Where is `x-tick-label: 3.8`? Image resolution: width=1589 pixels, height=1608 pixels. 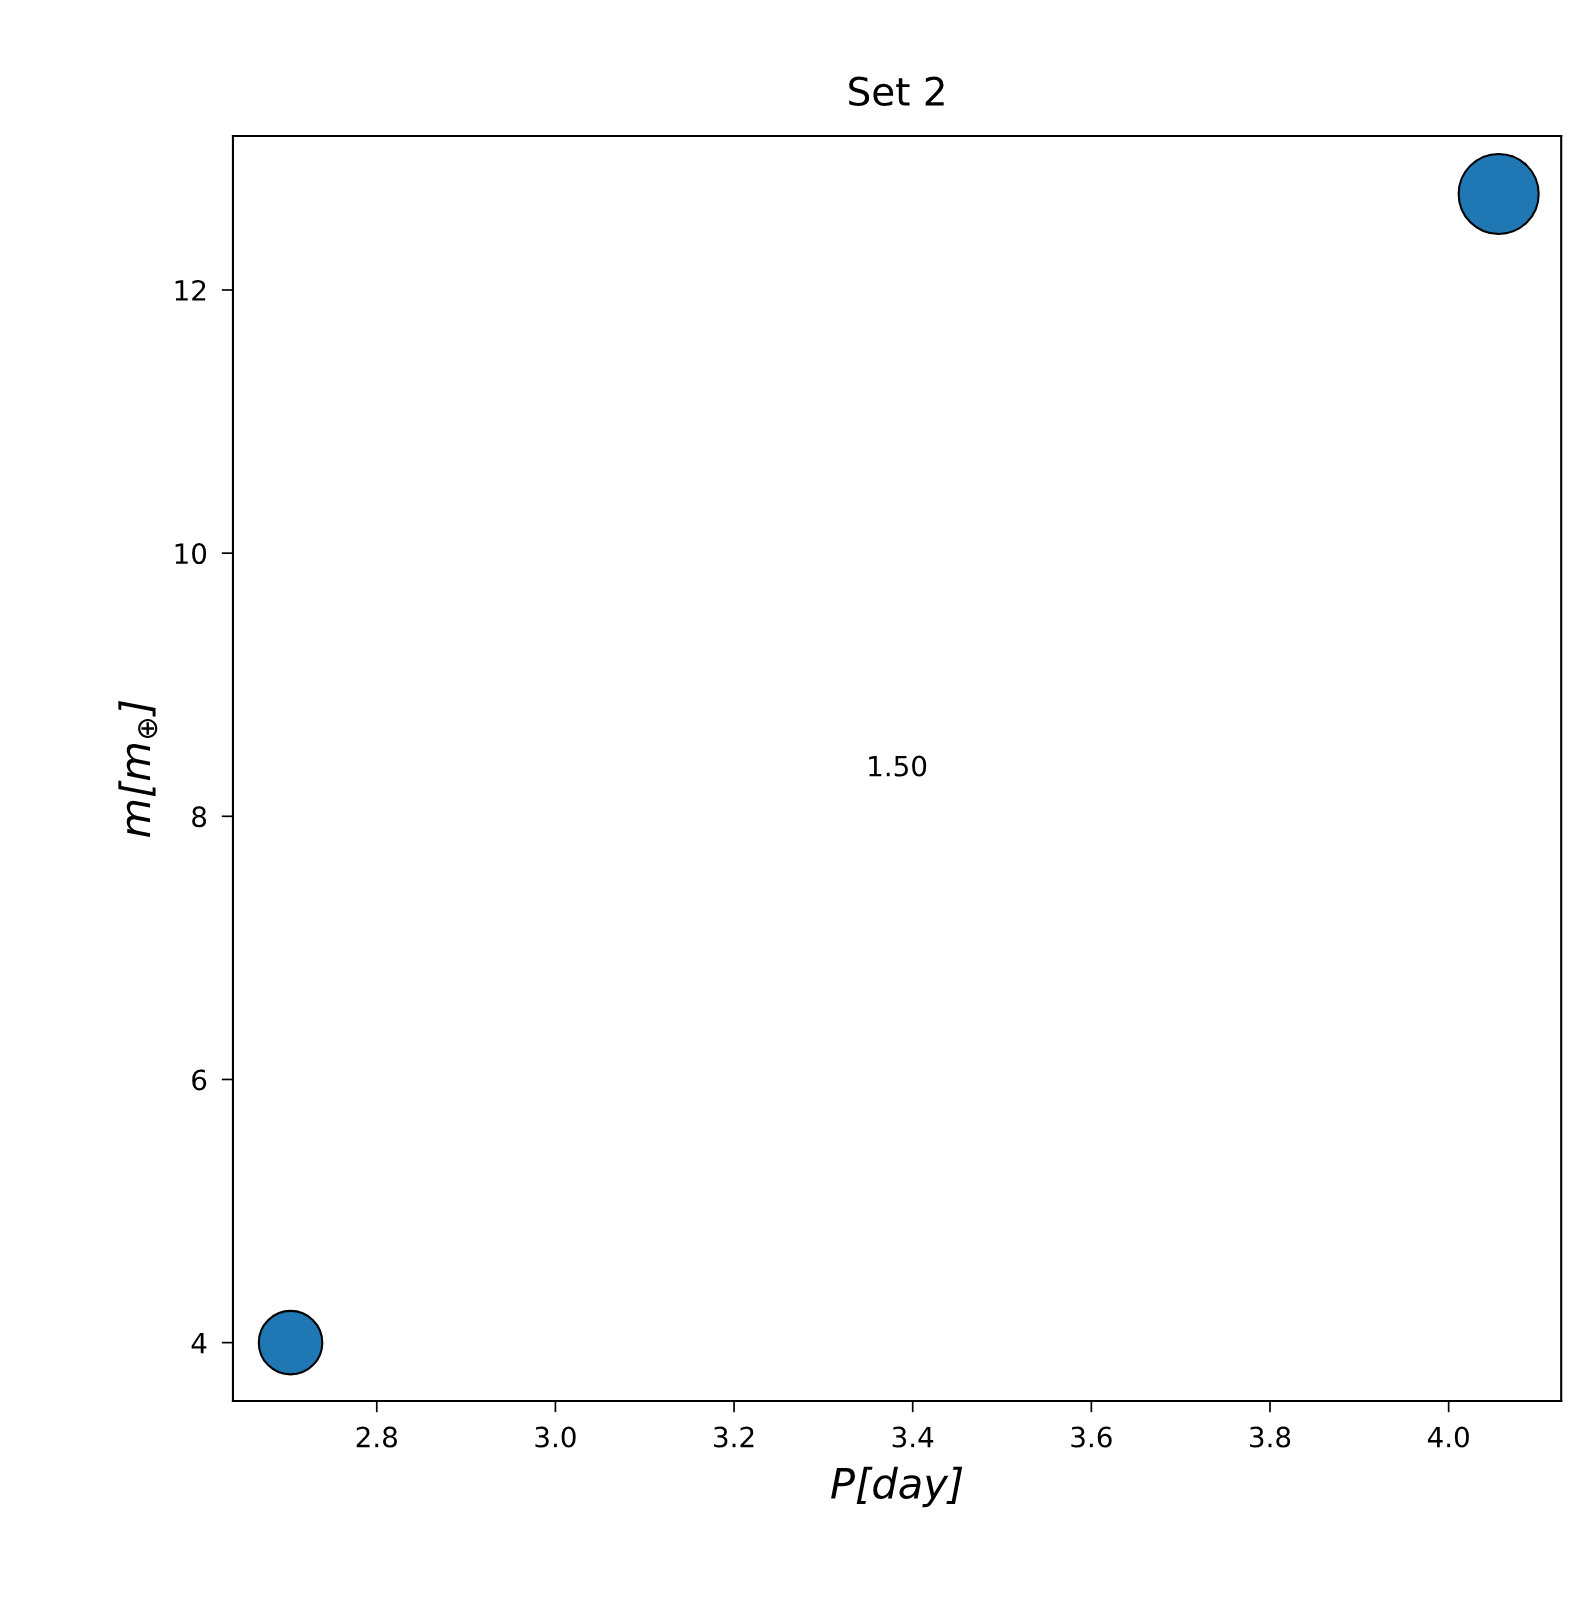 x-tick-label: 3.8 is located at coordinates (1270, 1437).